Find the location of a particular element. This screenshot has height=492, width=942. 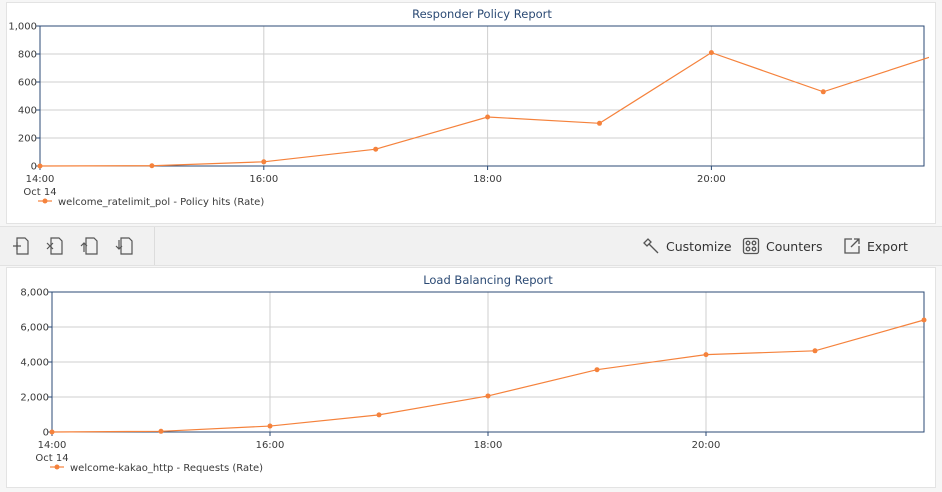

move-up-report-icon is located at coordinates (90, 246).